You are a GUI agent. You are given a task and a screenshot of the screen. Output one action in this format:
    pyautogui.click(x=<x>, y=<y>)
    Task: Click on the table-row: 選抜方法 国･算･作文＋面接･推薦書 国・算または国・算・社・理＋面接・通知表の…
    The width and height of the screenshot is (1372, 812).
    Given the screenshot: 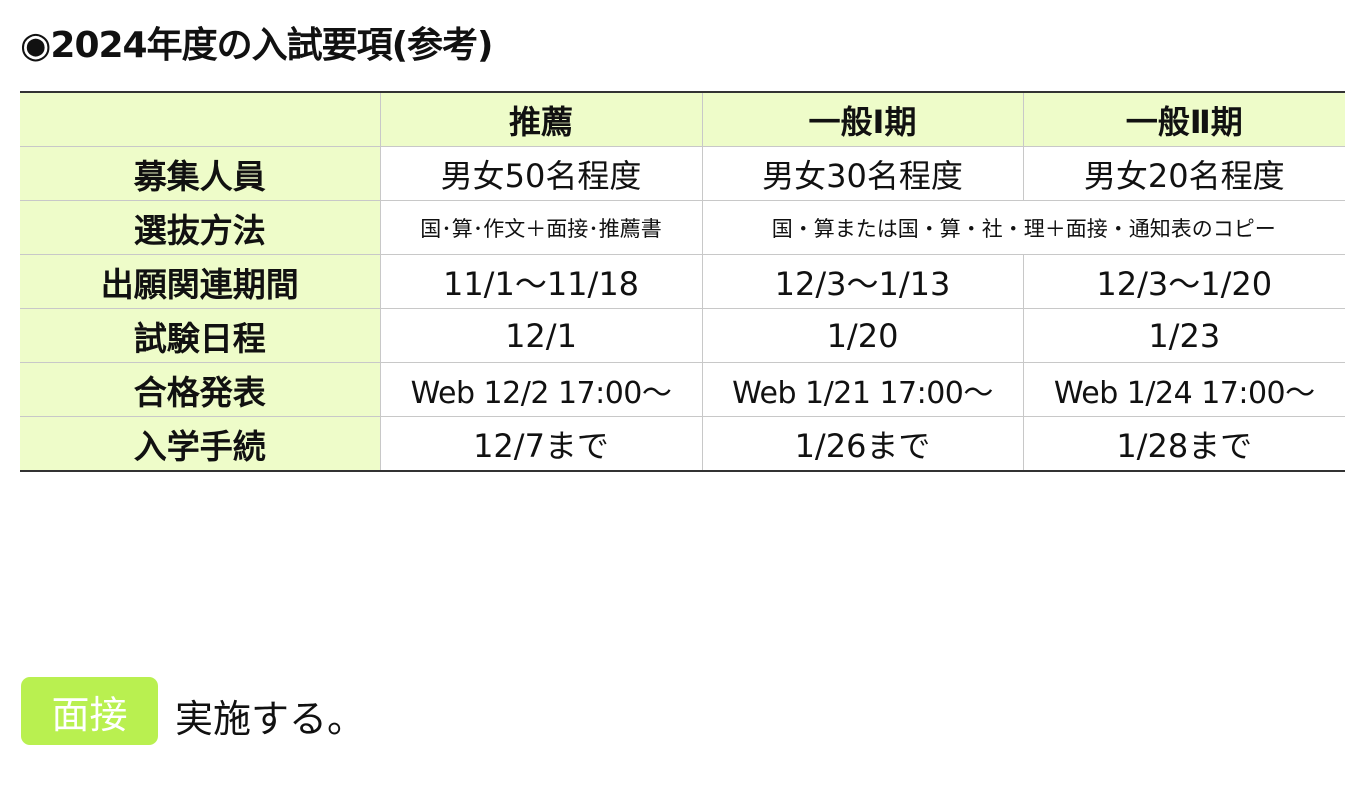 What is the action you would take?
    pyautogui.click(x=682, y=227)
    